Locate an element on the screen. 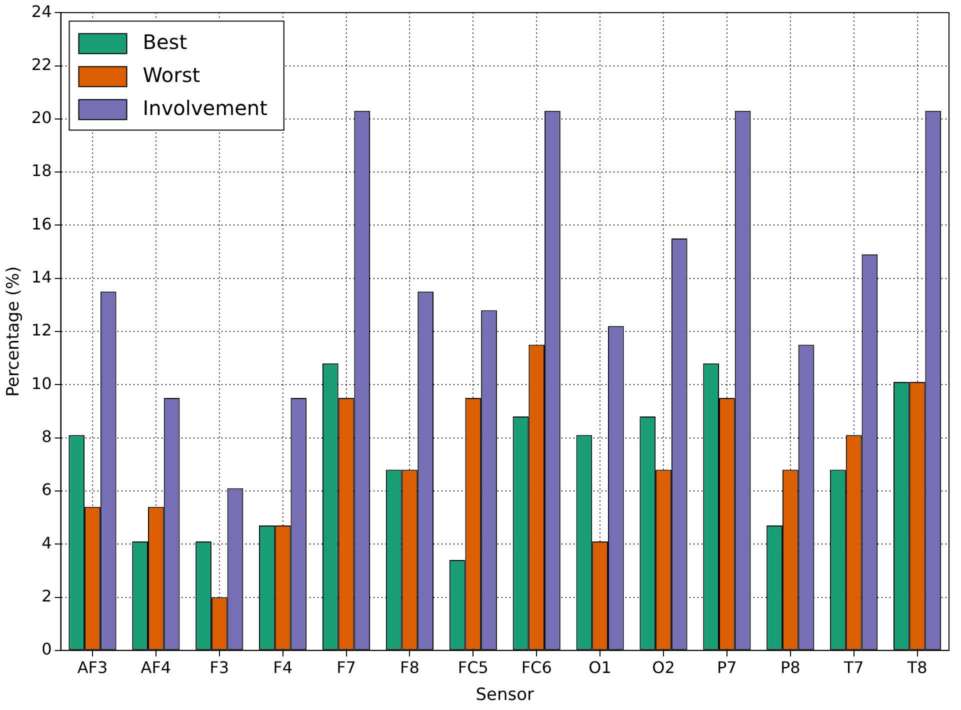 This screenshot has height=710, width=961. x-tick-label: FC6 is located at coordinates (536, 668).